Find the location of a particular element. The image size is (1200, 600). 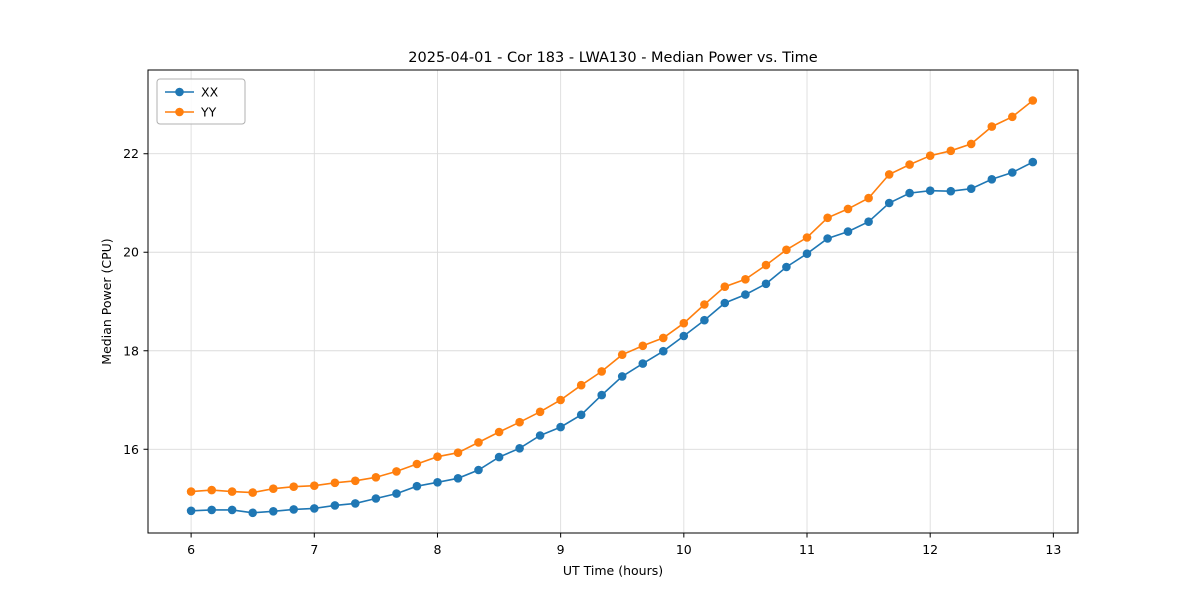

legend-marker-yy is located at coordinates (179, 112).